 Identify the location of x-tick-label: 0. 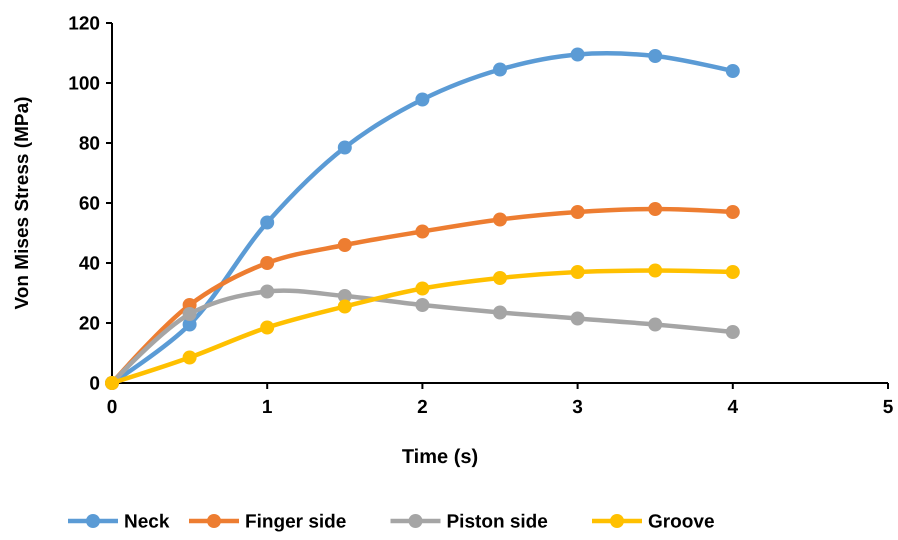
(112, 407).